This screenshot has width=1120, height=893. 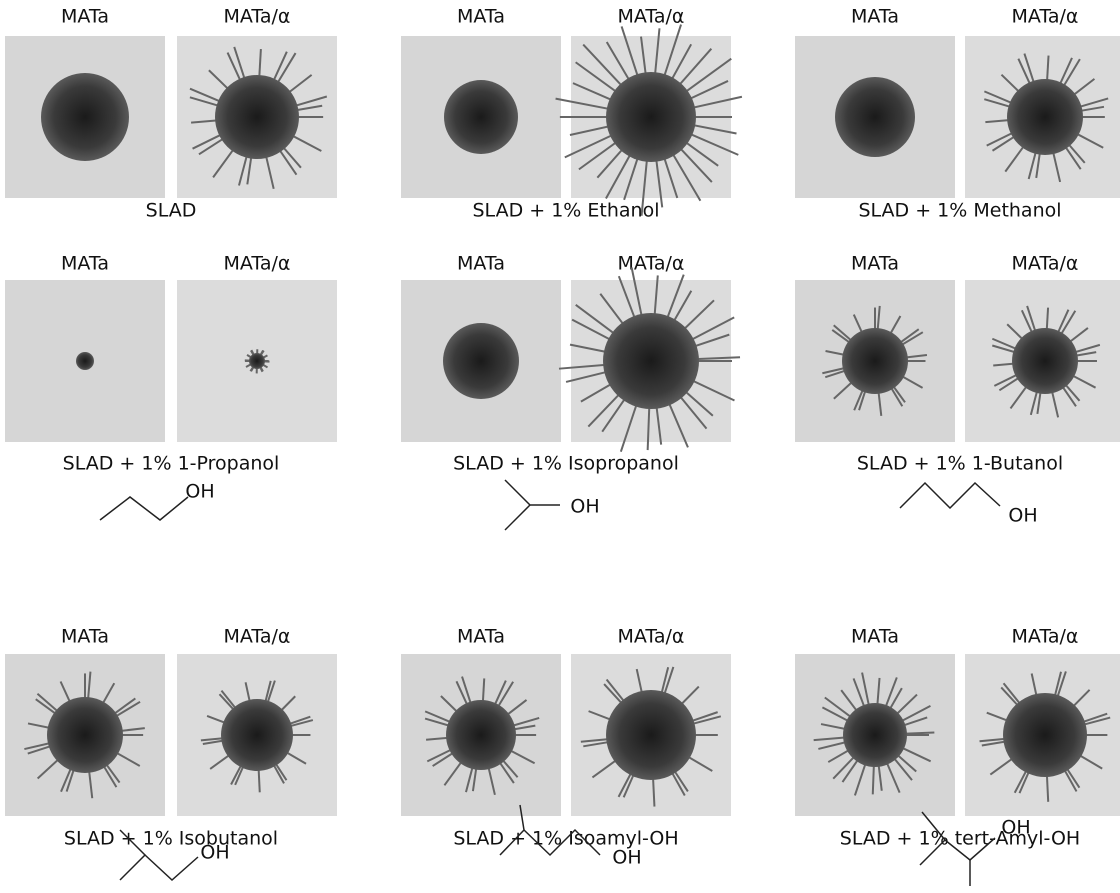 What do you see at coordinates (957, 390) in the screenshot?
I see `panel: MATa MATa/α SLAD + 1% 1-Butanol OH` at bounding box center [957, 390].